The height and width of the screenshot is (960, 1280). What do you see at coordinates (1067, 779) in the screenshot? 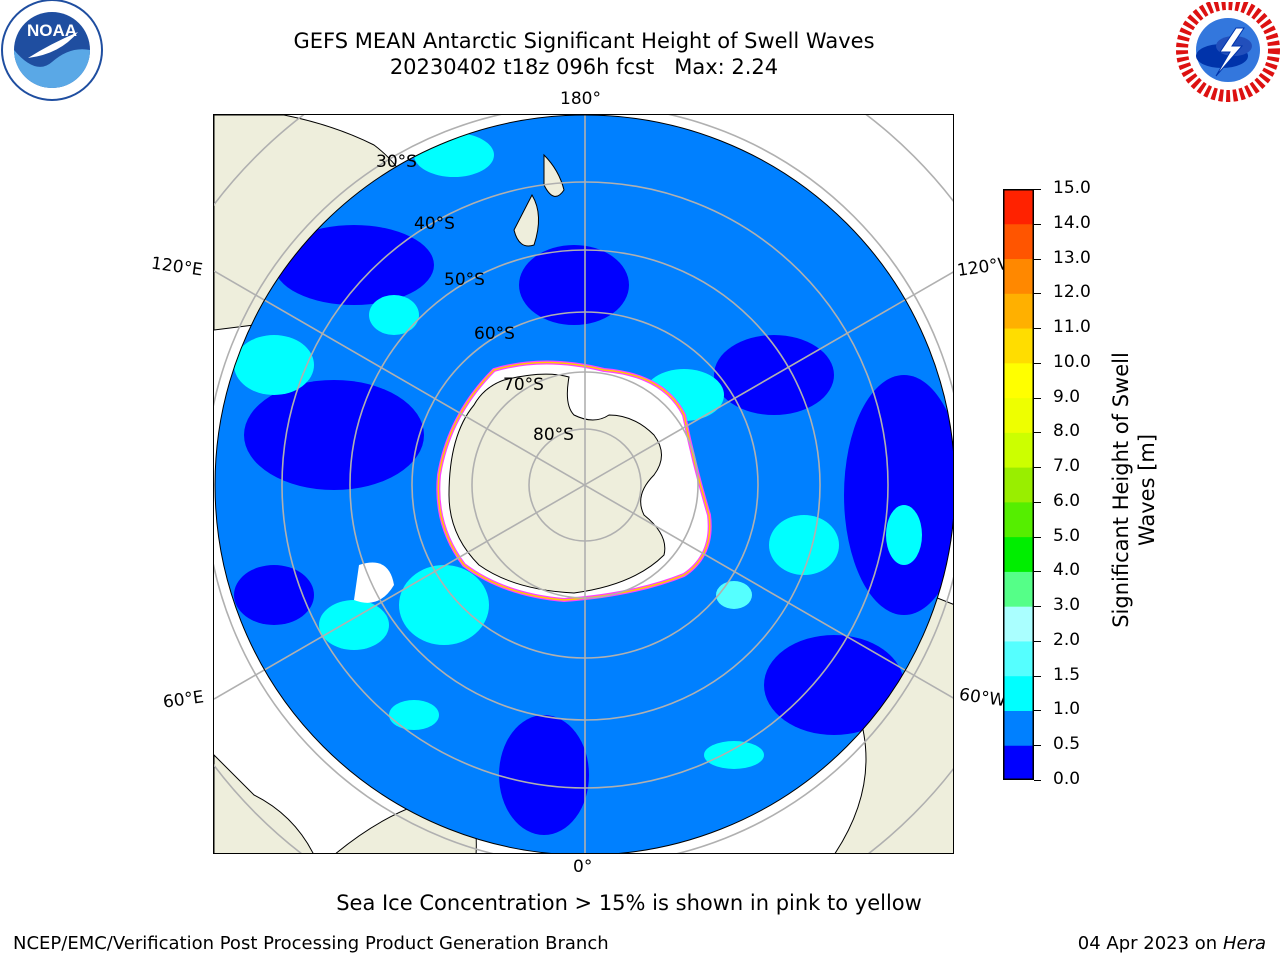
I see `colorbar-tick-label: 0.0` at bounding box center [1067, 779].